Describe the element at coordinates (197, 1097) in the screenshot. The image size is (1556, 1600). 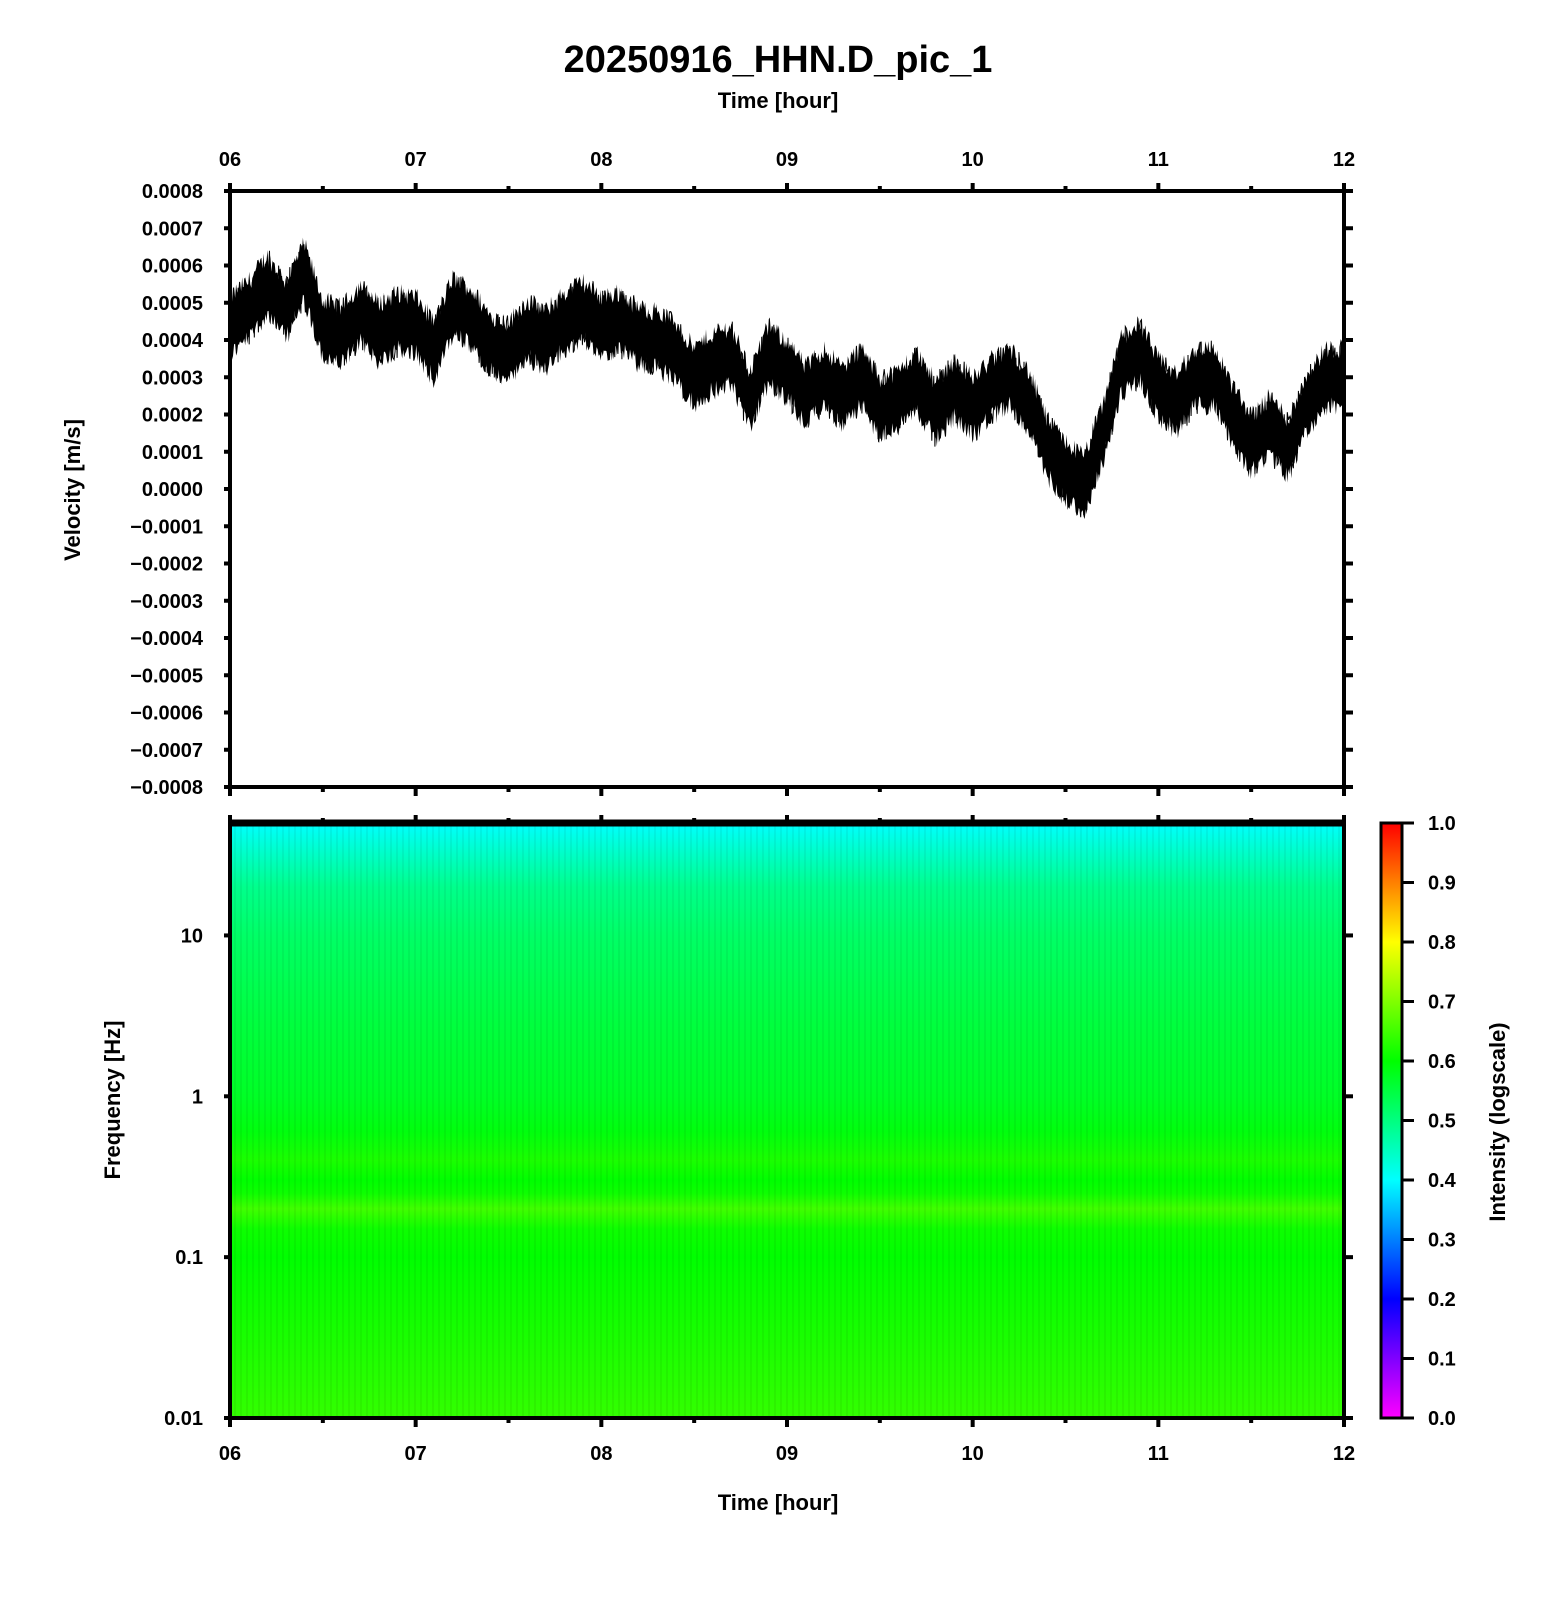
I see `spectrogram-y-tick-label: 1` at that location.